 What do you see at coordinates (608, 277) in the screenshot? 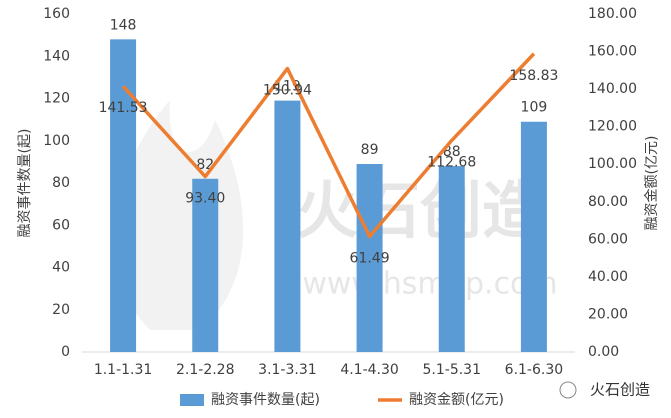
I see `y2-tick-label: 40.00` at bounding box center [608, 277].